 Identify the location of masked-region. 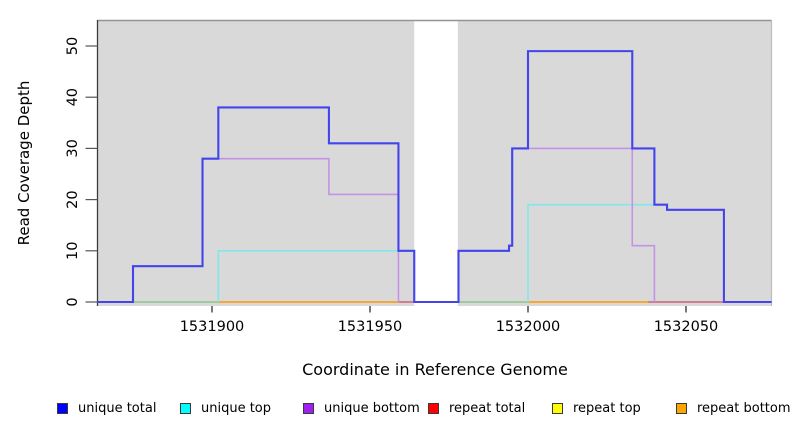
(436, 163).